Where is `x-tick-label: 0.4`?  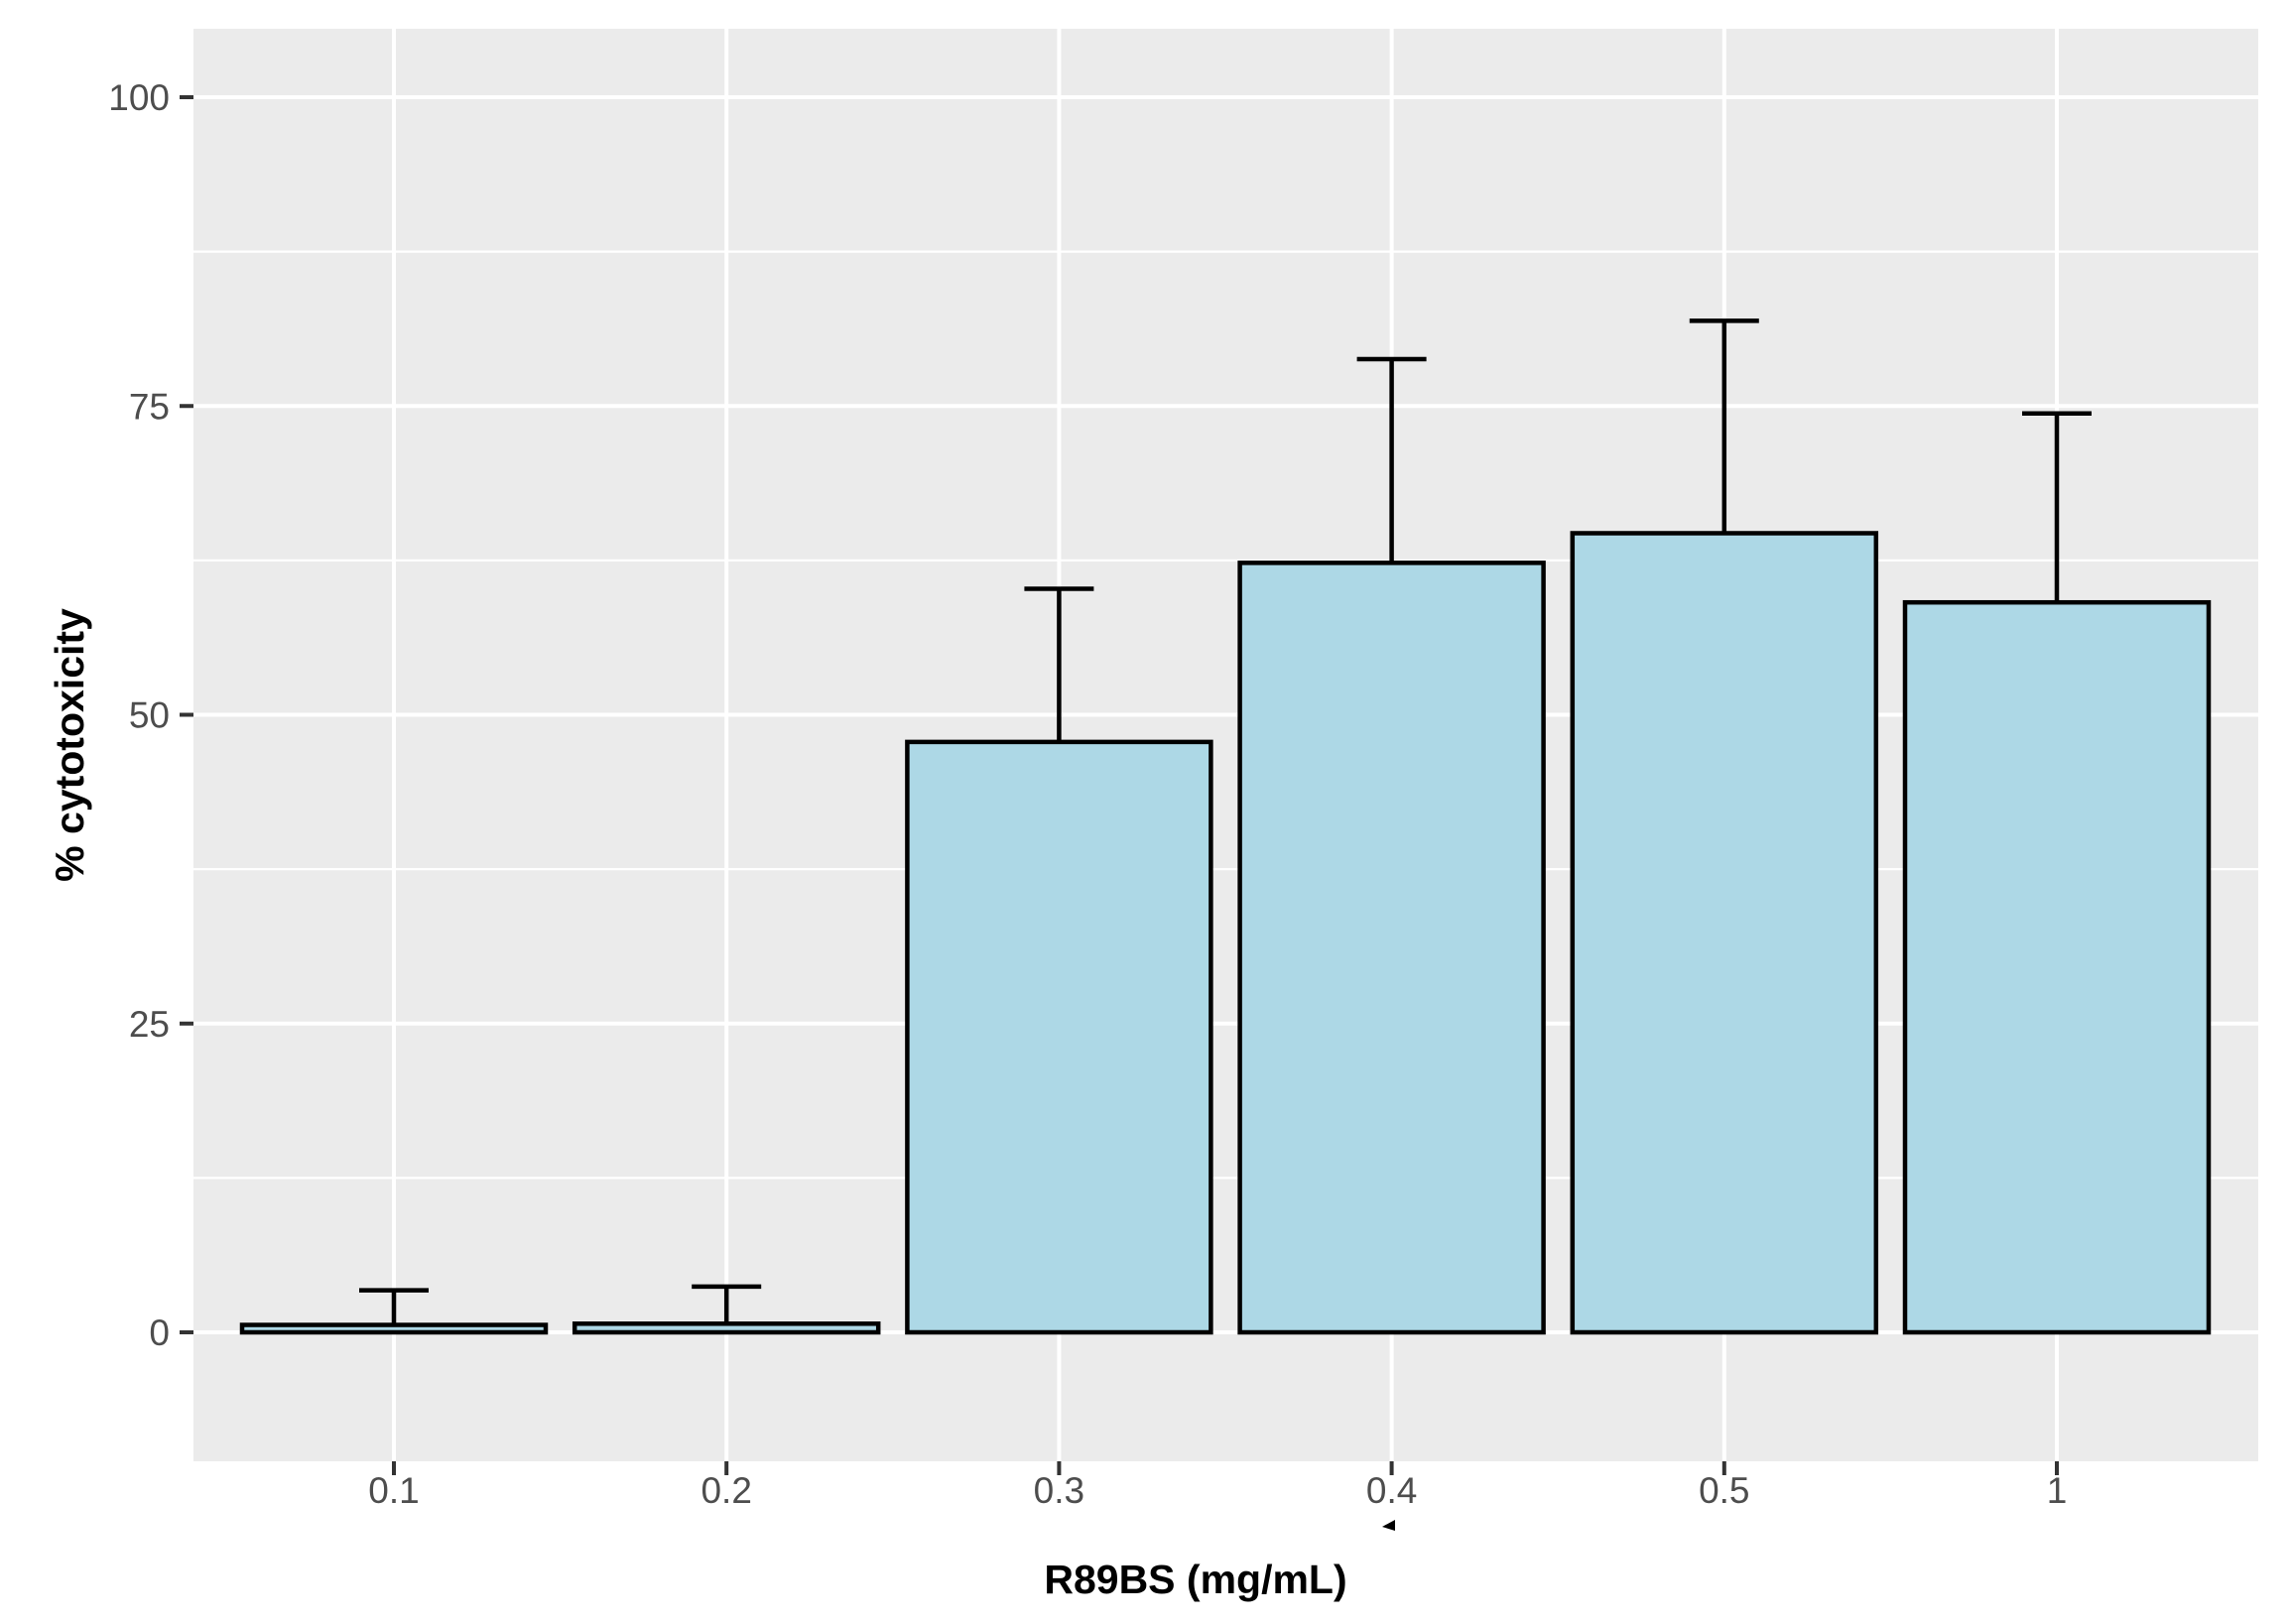
x-tick-label: 0.4 is located at coordinates (1391, 1490).